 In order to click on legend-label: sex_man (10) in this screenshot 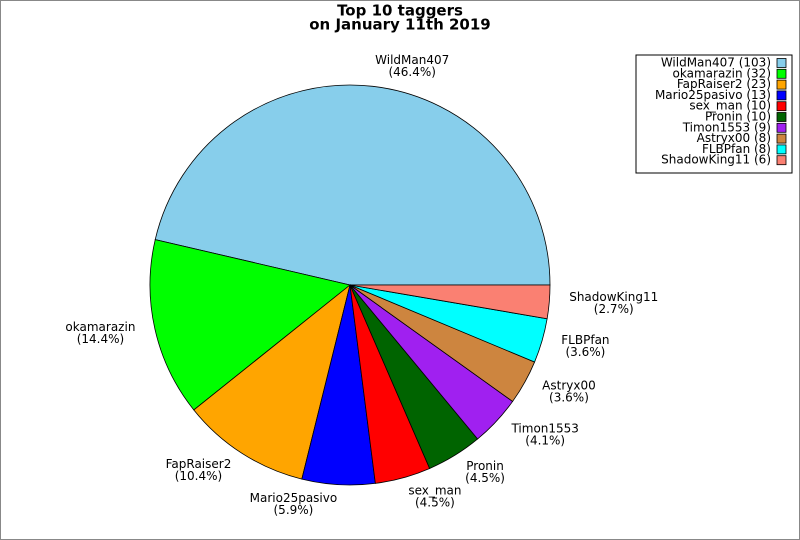, I will do `click(730, 106)`.